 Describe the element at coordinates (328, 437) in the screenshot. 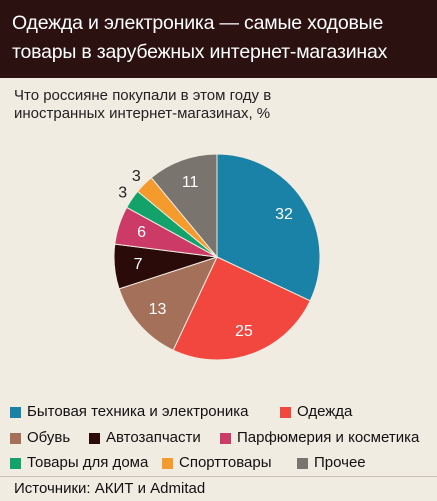

I see `legend-label-cosmetics: Парфюмерия и косметика` at that location.